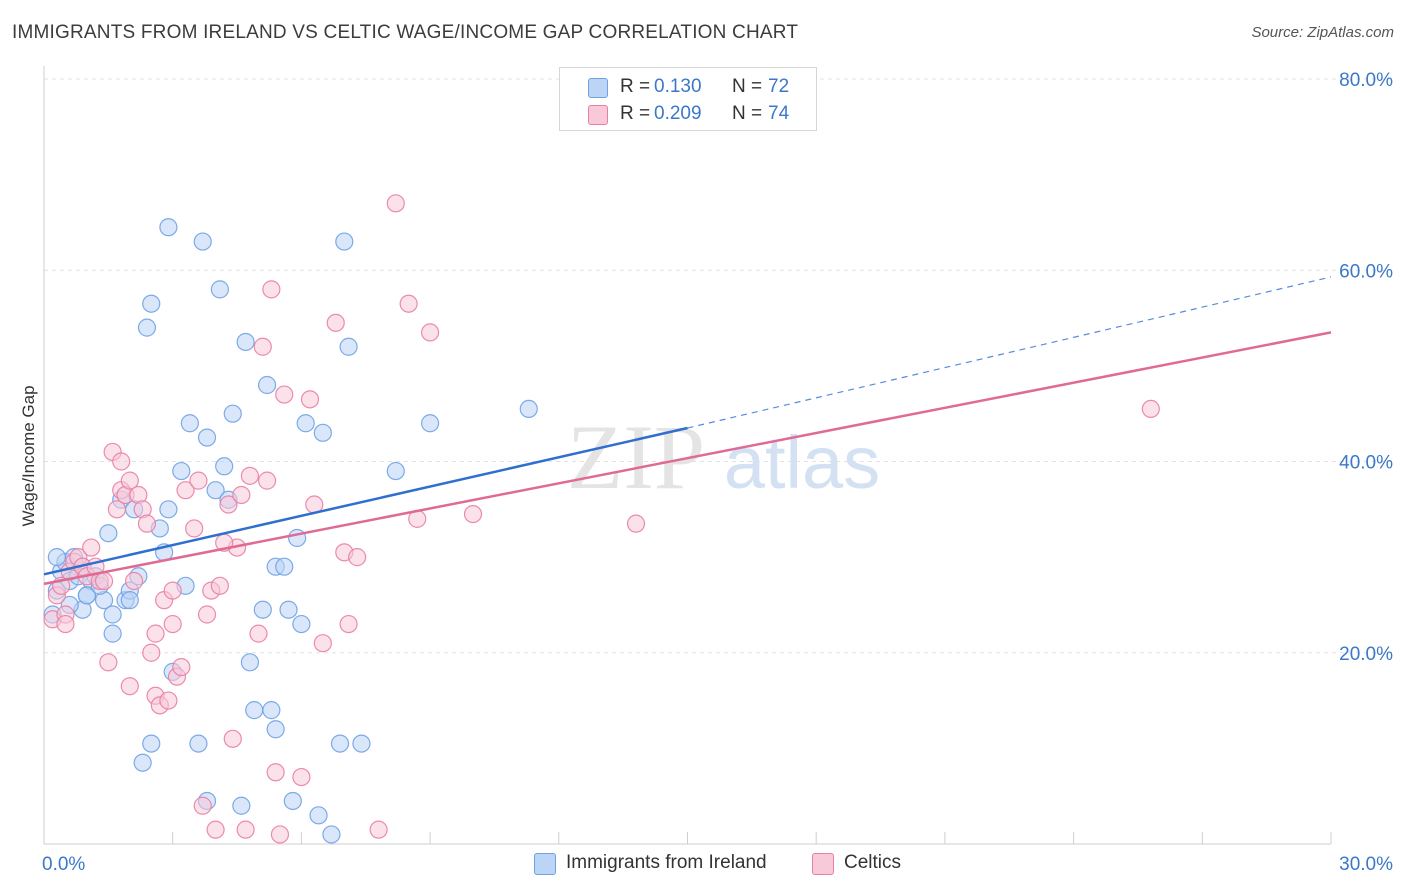 This screenshot has height=892, width=1406. Describe the element at coordinates (365, 501) in the screenshot. I see `trend-line-ireland` at that location.